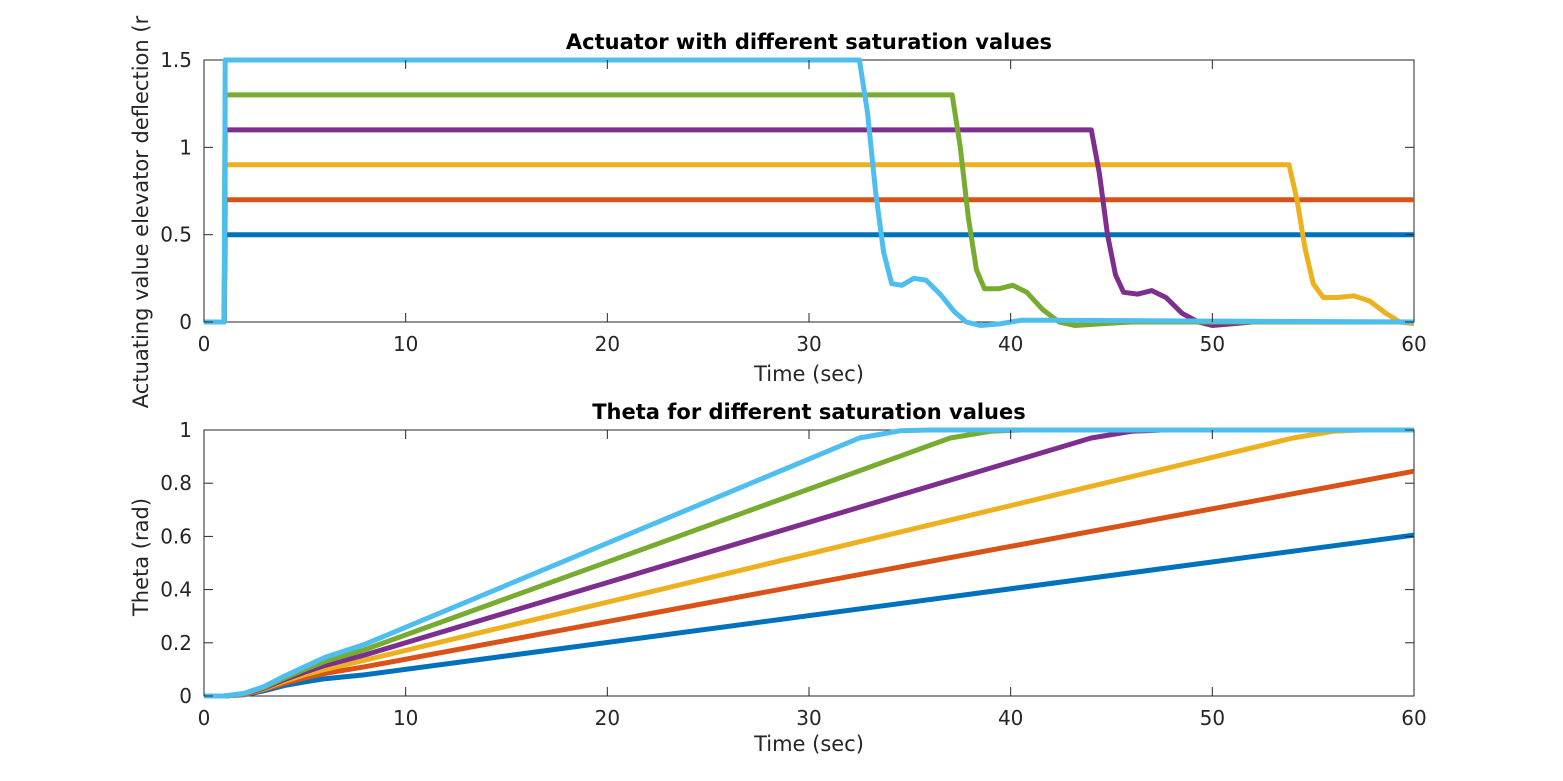 Image resolution: width=1563 pixels, height=781 pixels. I want to click on theta-y-tick-label: 0.8, so click(176, 483).